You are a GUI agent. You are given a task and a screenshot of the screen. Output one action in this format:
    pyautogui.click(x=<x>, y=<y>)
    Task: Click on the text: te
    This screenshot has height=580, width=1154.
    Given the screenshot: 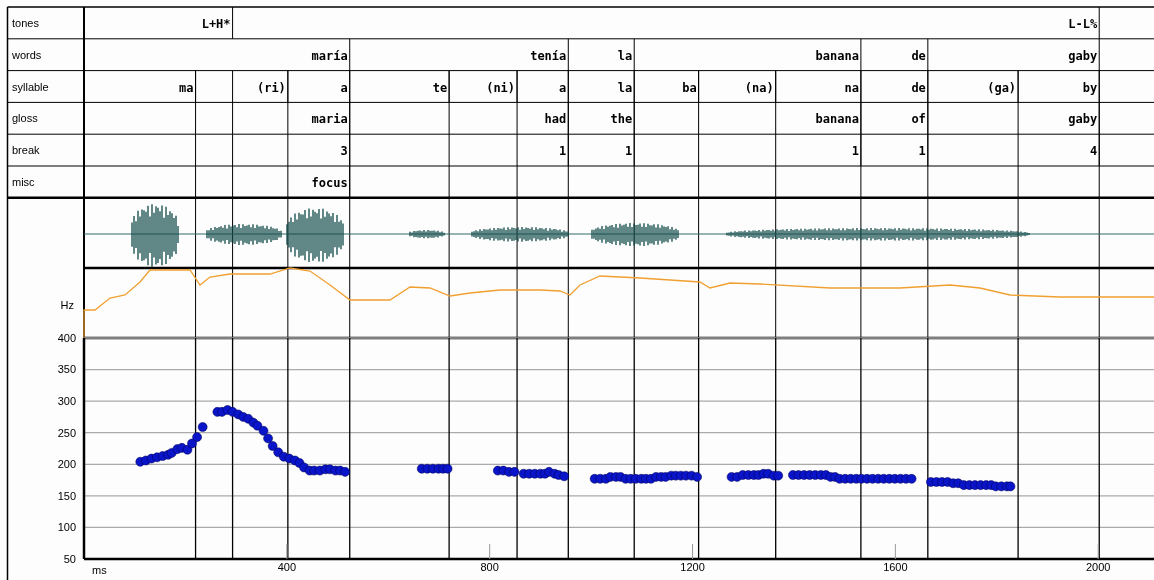 What is the action you would take?
    pyautogui.click(x=440, y=87)
    